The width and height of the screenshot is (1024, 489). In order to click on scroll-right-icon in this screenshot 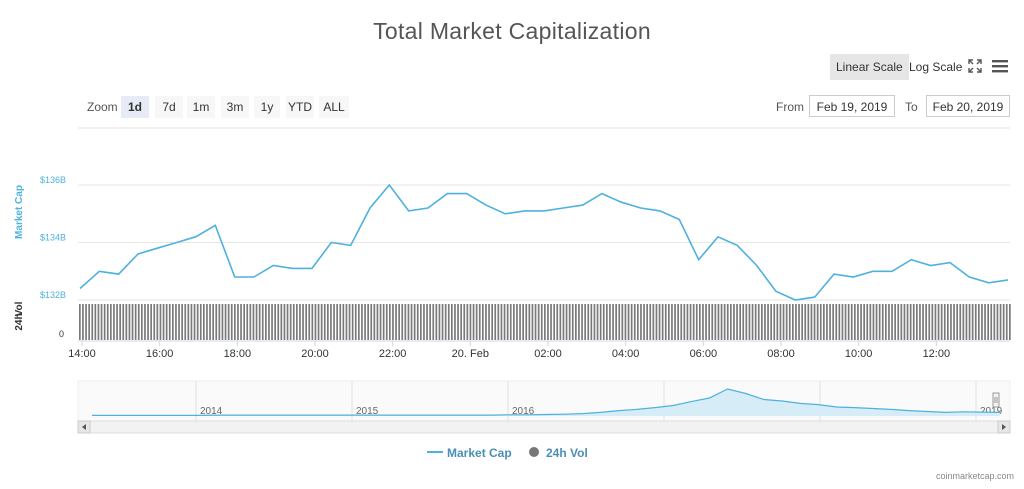, I will do `click(1004, 427)`.